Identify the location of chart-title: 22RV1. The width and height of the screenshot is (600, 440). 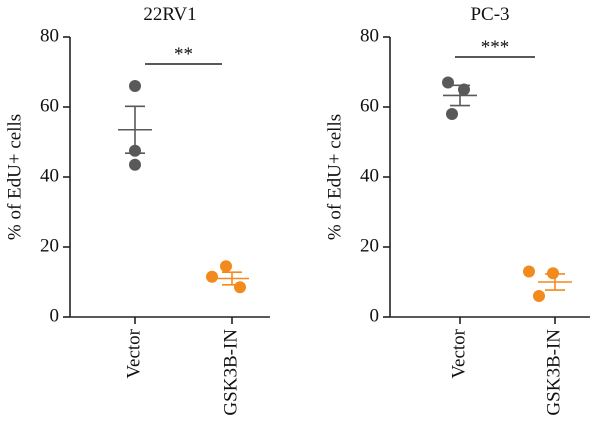
(169, 14).